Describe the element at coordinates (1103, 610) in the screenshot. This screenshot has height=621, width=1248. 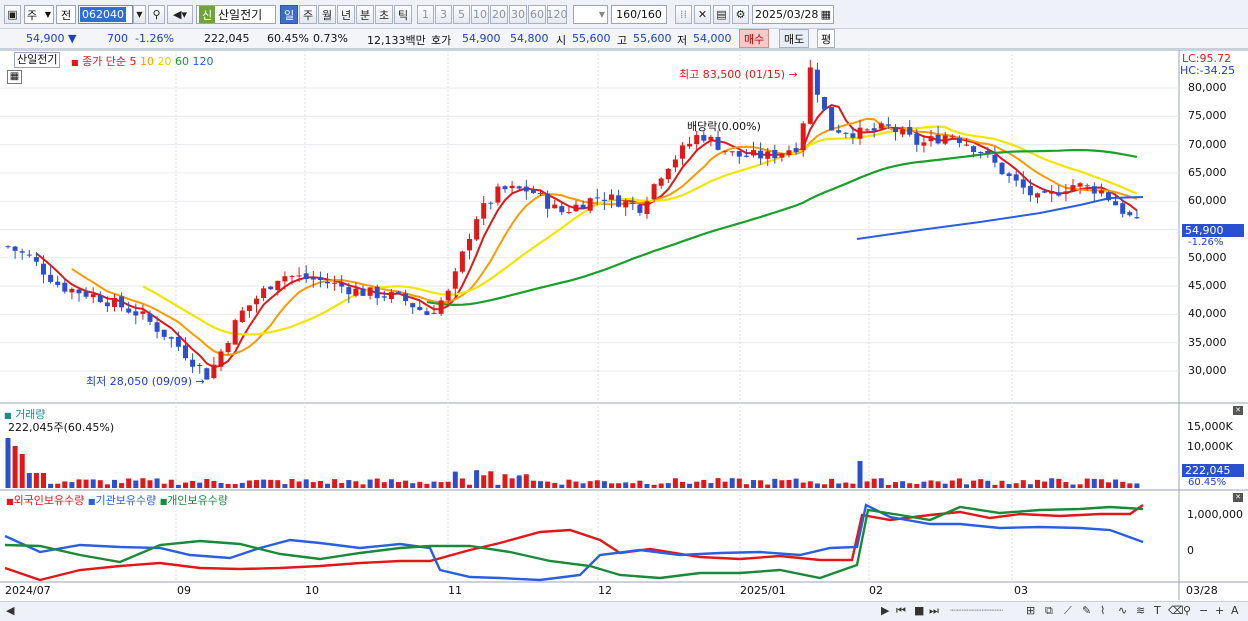
I see `ruler-icon: ⌇` at that location.